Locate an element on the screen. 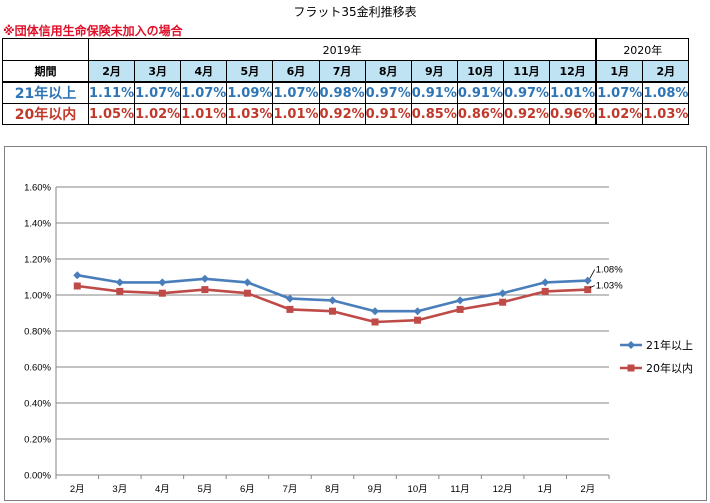  y-tick-label: 1.20% is located at coordinates (37, 260).